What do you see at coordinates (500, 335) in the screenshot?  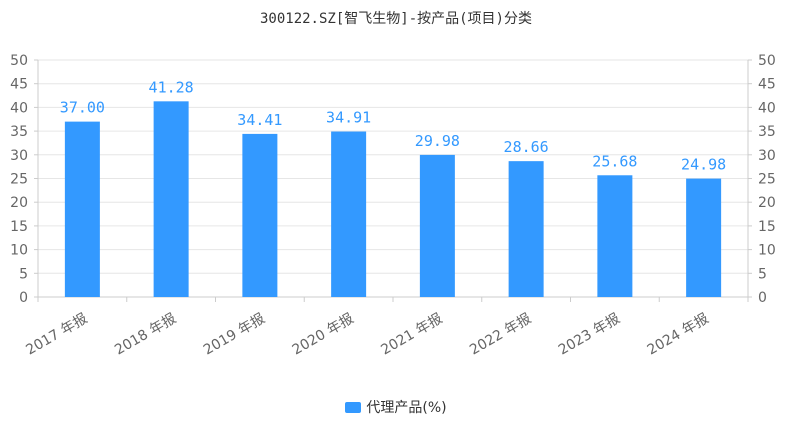 I see `x-tick-label: 2022 年报` at bounding box center [500, 335].